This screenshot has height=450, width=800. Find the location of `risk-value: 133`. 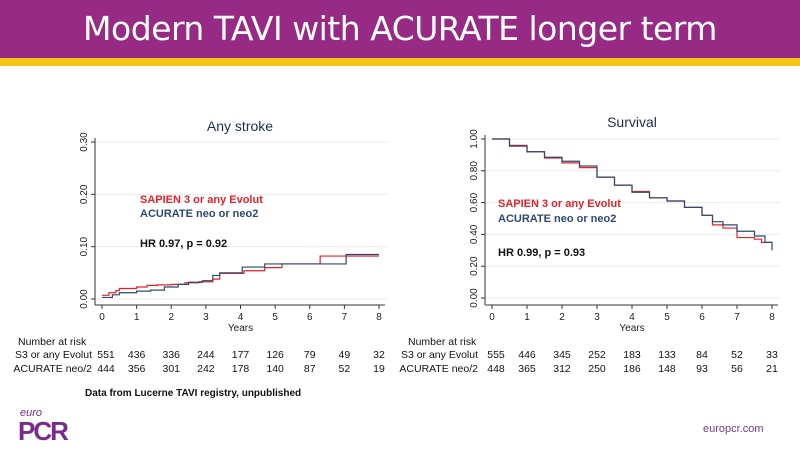

risk-value: 133 is located at coordinates (667, 355).